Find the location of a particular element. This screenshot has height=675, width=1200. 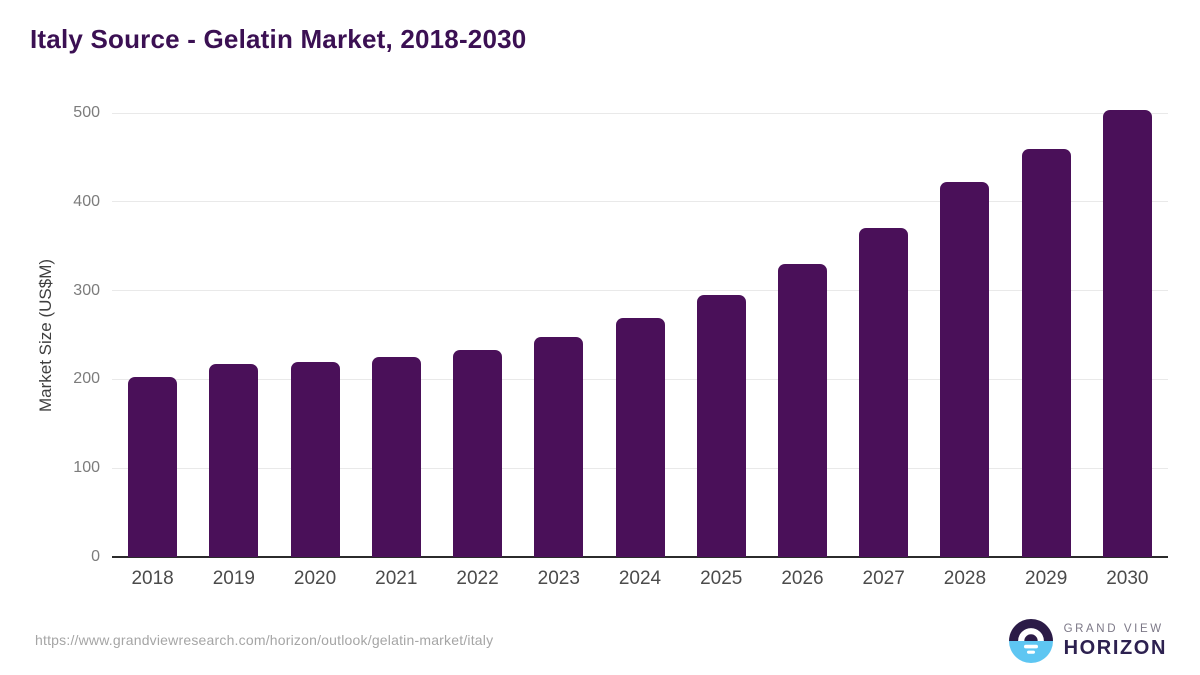

x-tick-label: 2021 is located at coordinates (396, 578).